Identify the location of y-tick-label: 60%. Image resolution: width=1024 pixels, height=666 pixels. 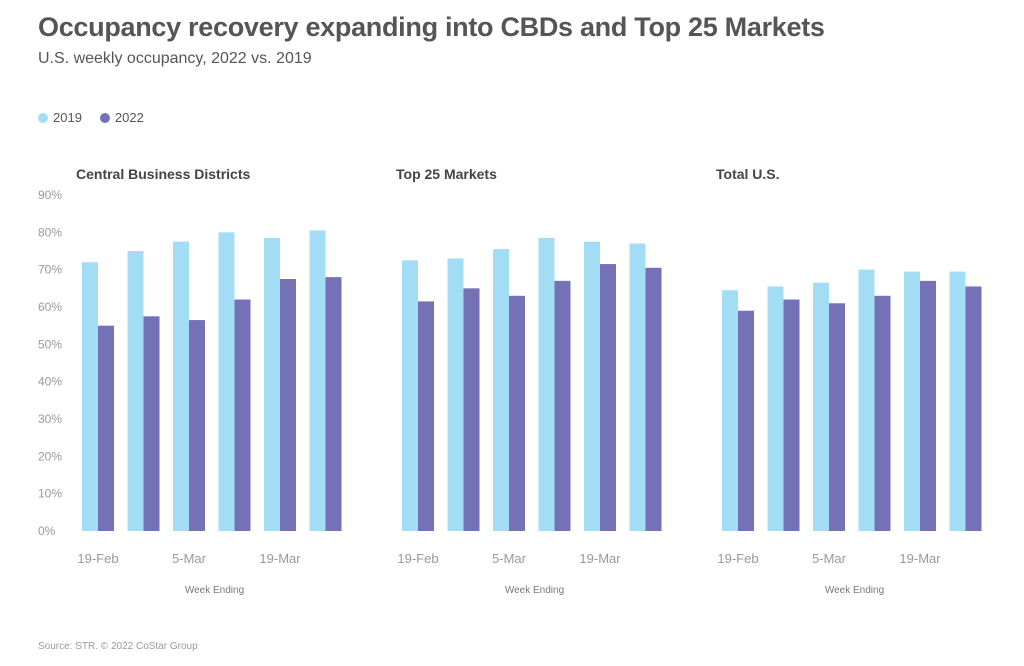
(50, 307).